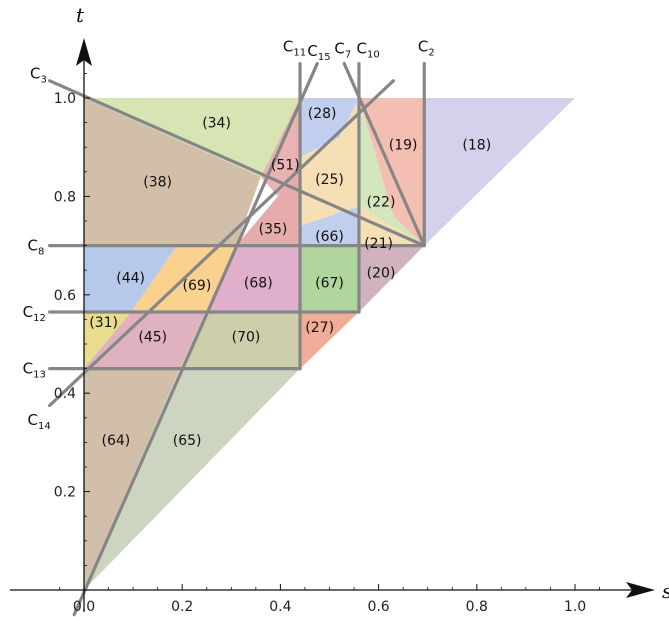 This screenshot has width=669, height=617. I want to click on region-label: (19), so click(403, 146).